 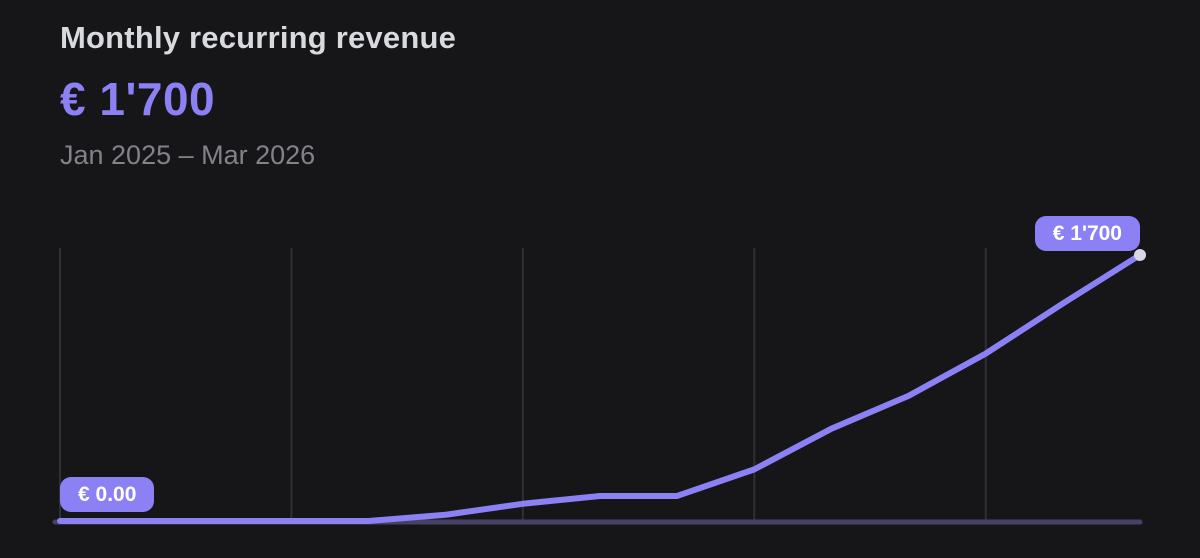 I want to click on max-value-badge: € 1'700, so click(x=1087, y=234).